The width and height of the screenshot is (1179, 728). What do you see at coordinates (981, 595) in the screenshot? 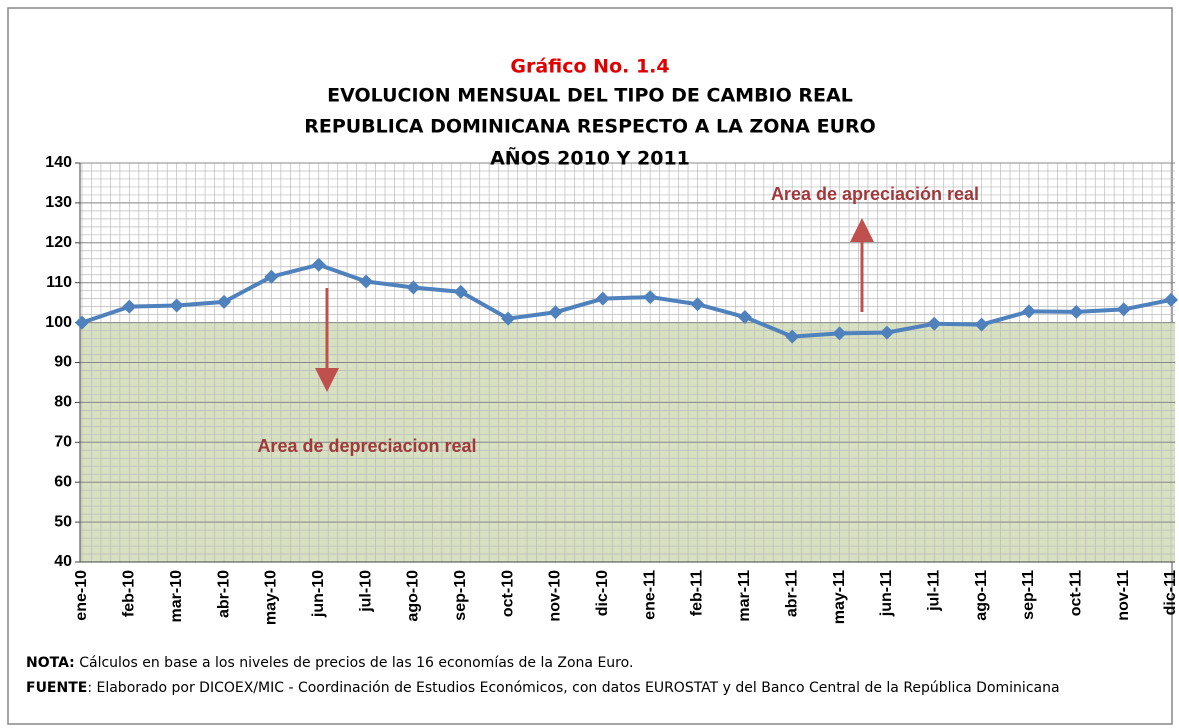
I see `x-tick-label: ago-11` at bounding box center [981, 595].